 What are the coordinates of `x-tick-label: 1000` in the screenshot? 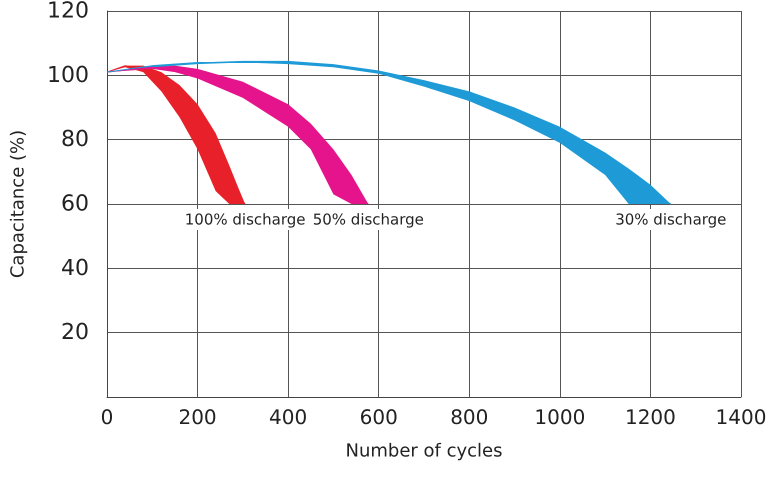 It's located at (560, 417).